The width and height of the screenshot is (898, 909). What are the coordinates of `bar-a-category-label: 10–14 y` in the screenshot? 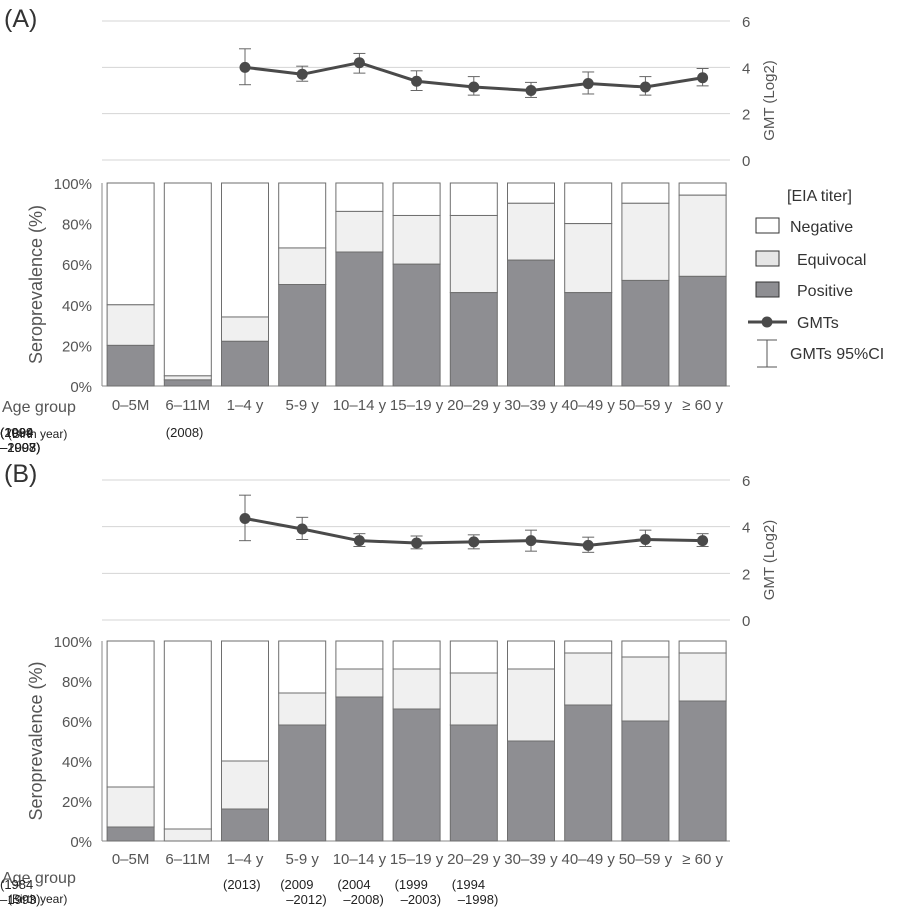 It's located at (360, 405).